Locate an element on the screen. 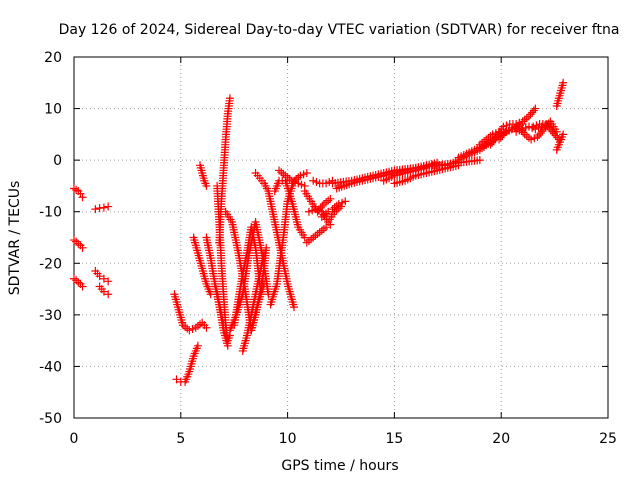  y-tick-label: -40 is located at coordinates (50, 367).